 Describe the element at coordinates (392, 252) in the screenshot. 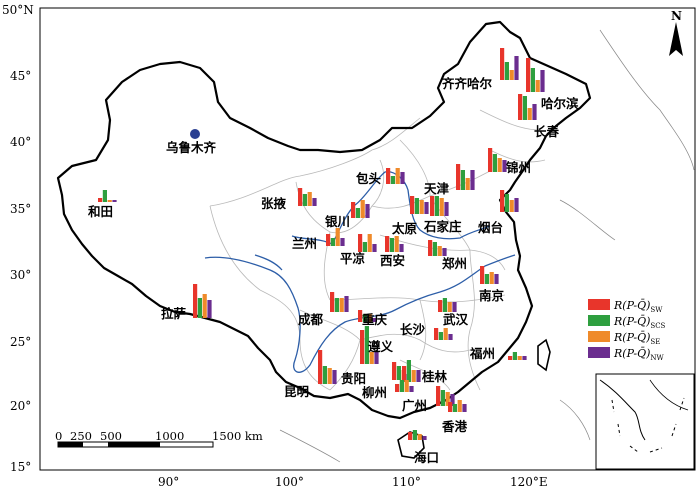

I see `station-group: 西安` at that location.